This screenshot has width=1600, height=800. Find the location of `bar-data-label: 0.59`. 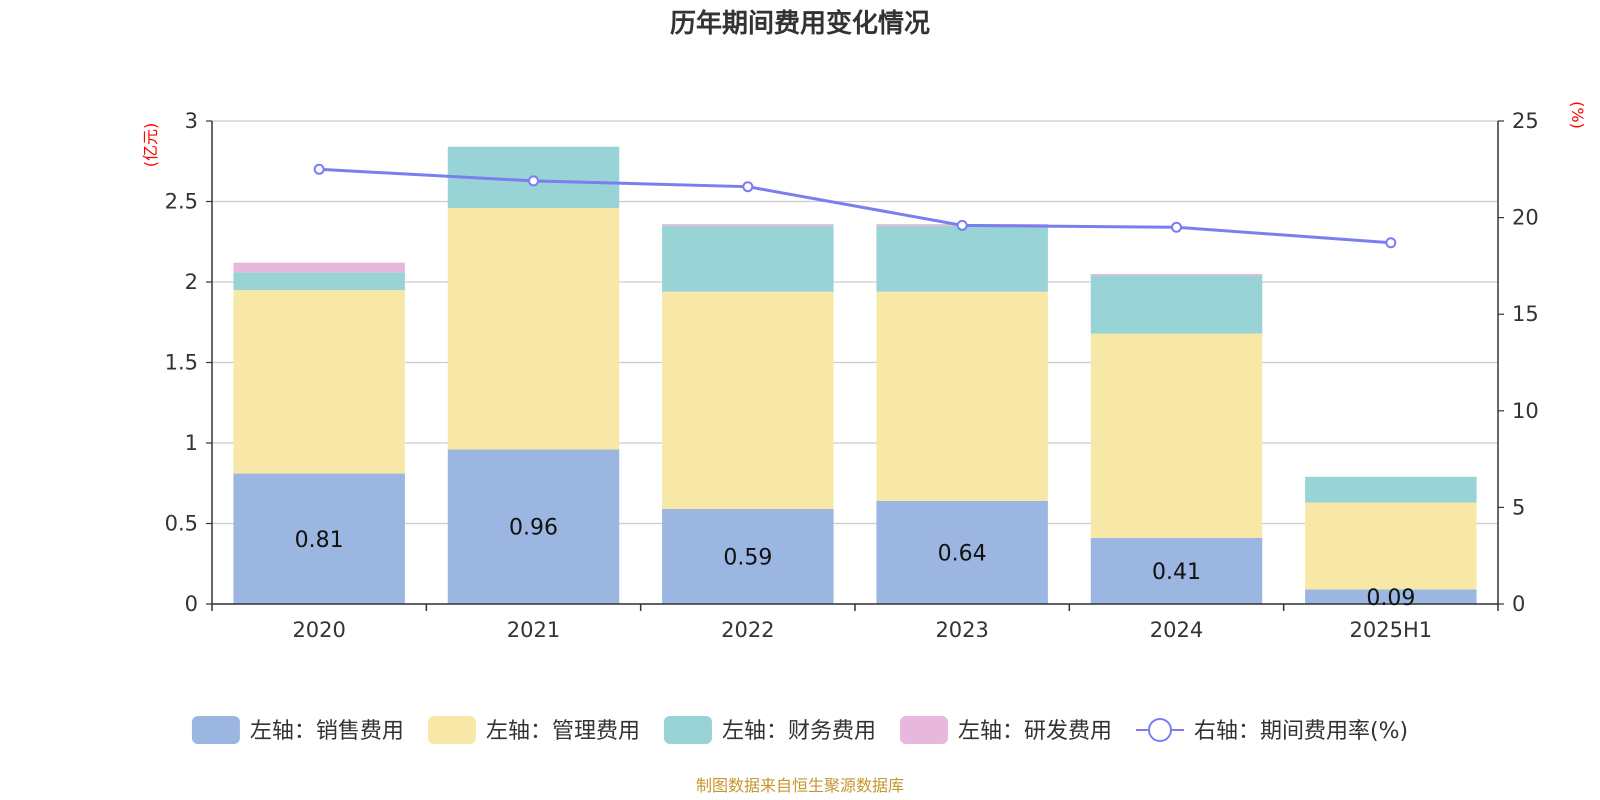

bar-data-label: 0.59 is located at coordinates (747, 558).